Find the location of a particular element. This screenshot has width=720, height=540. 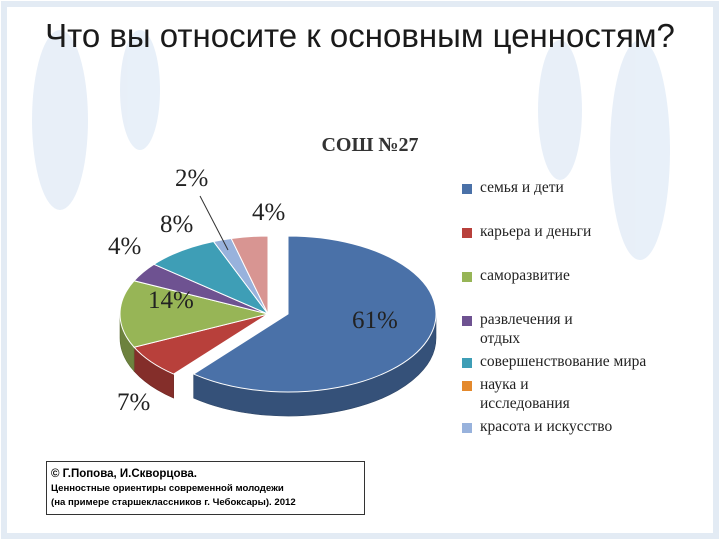

slide-title: Что вы относите к основным ценностям? is located at coordinates (360, 35).